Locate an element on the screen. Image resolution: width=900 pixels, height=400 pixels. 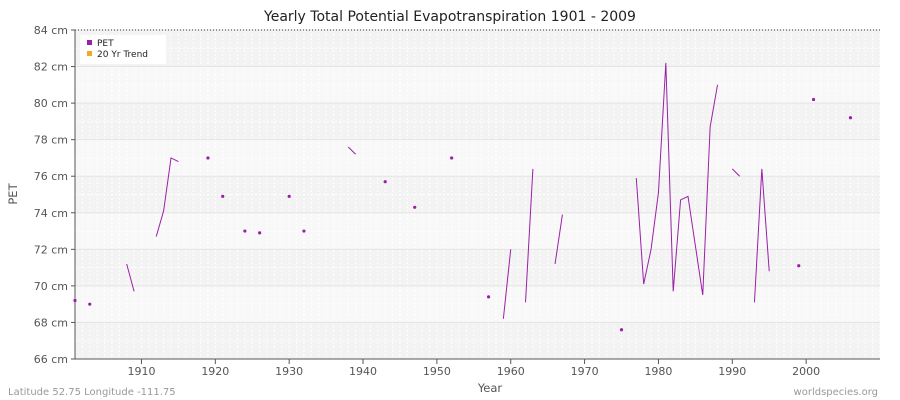
legend-label-trend: 20 Yr Trend is located at coordinates (122, 55).